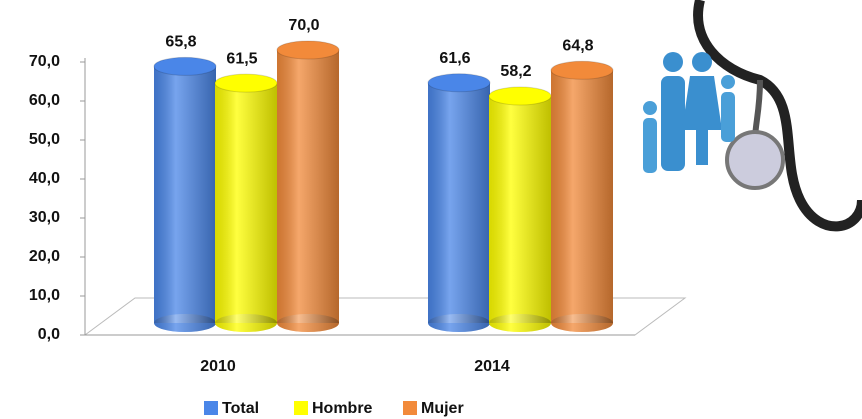  Describe the element at coordinates (492, 366) in the screenshot. I see `x-tick-label: 2014` at that location.